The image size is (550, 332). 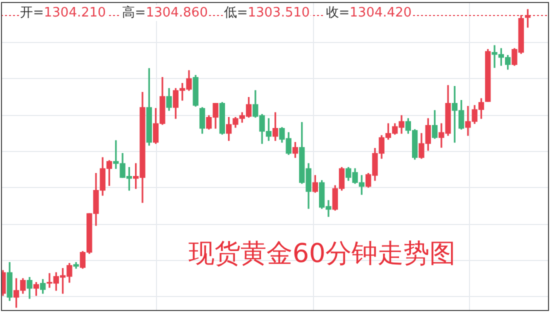 I want to click on annotation: 收=1304.420, so click(x=369, y=12).